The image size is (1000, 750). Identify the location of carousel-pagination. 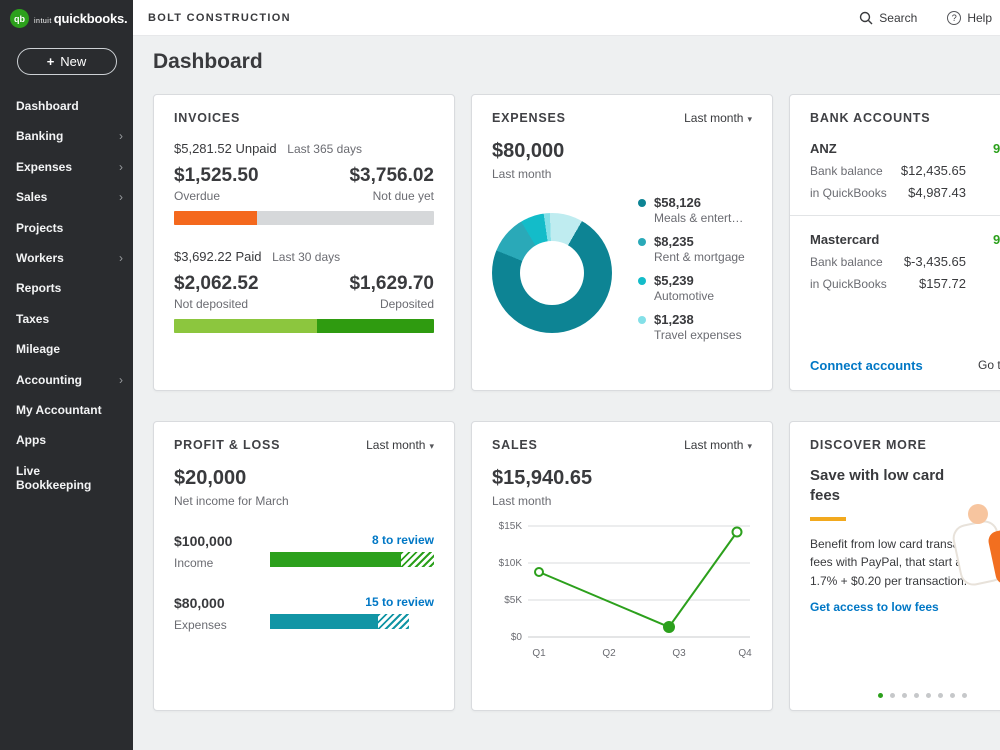
(922, 695).